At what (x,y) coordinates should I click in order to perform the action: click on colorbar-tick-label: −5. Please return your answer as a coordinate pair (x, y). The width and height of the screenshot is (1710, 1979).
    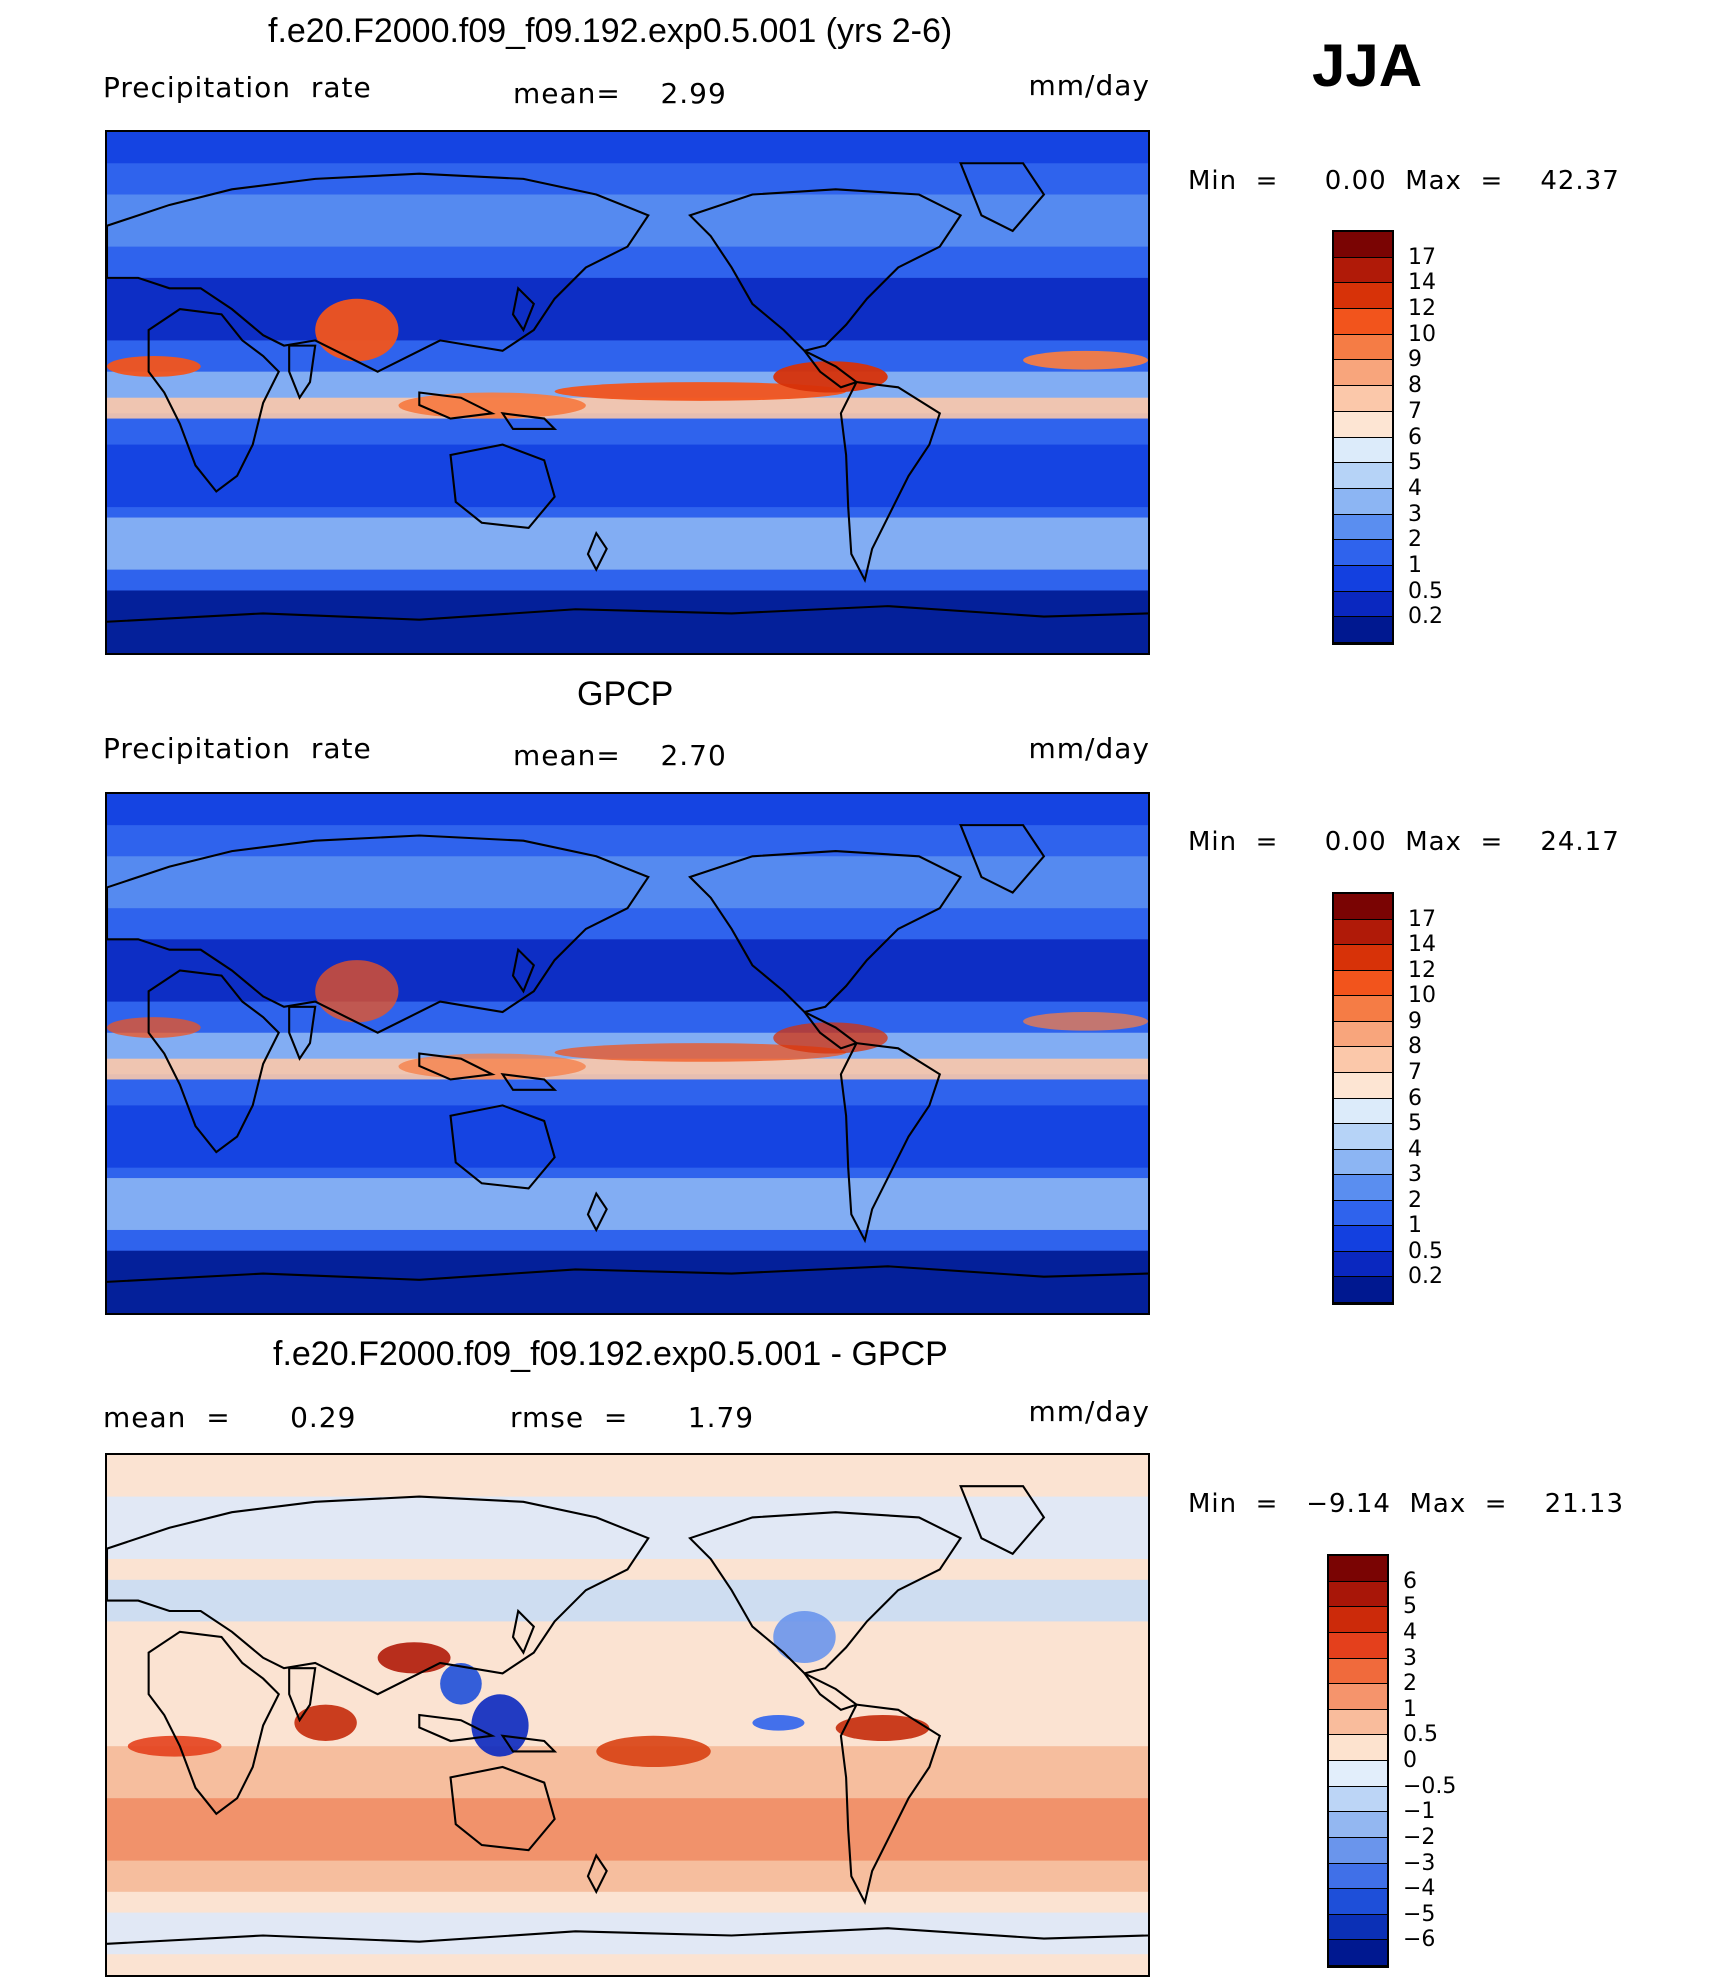
    Looking at the image, I should click on (1419, 1914).